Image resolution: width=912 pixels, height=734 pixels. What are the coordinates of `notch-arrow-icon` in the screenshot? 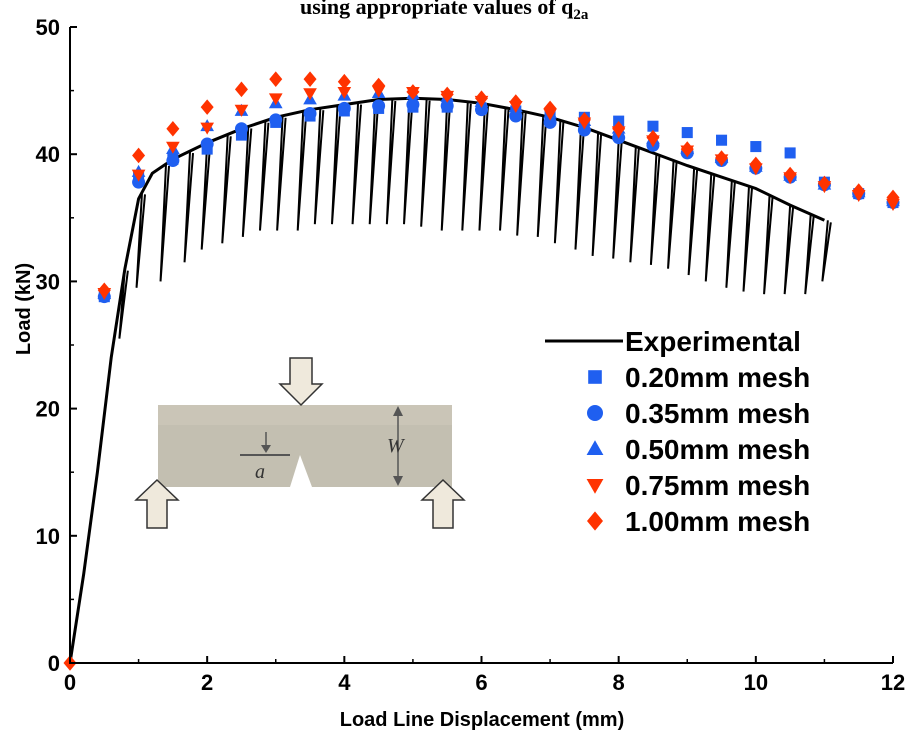 It's located at (266, 449).